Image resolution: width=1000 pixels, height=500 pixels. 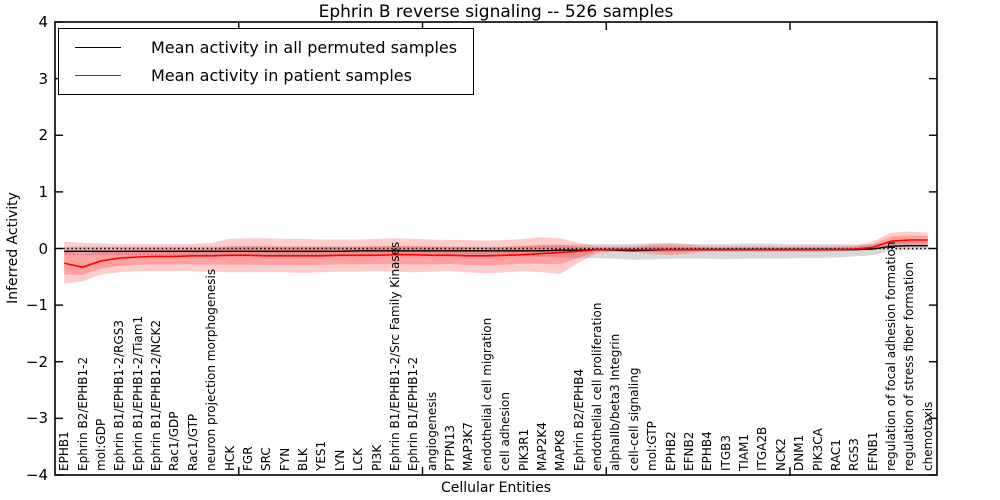 What do you see at coordinates (229, 458) in the screenshot?
I see `x-category-label: HCK` at bounding box center [229, 458].